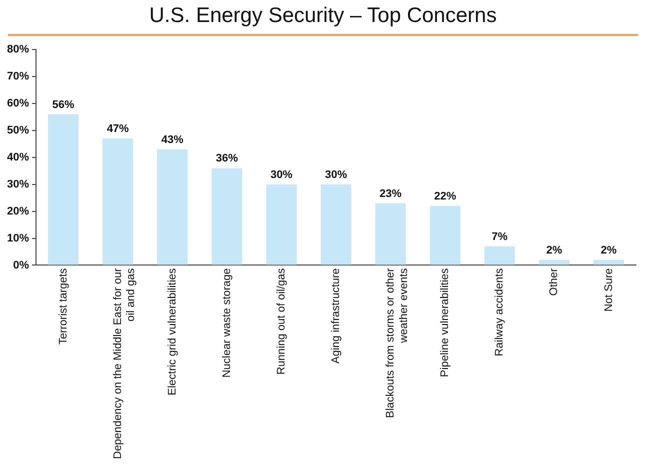 This screenshot has height=466, width=646. What do you see at coordinates (554, 282) in the screenshot?
I see `x-tick-label: Other` at bounding box center [554, 282].